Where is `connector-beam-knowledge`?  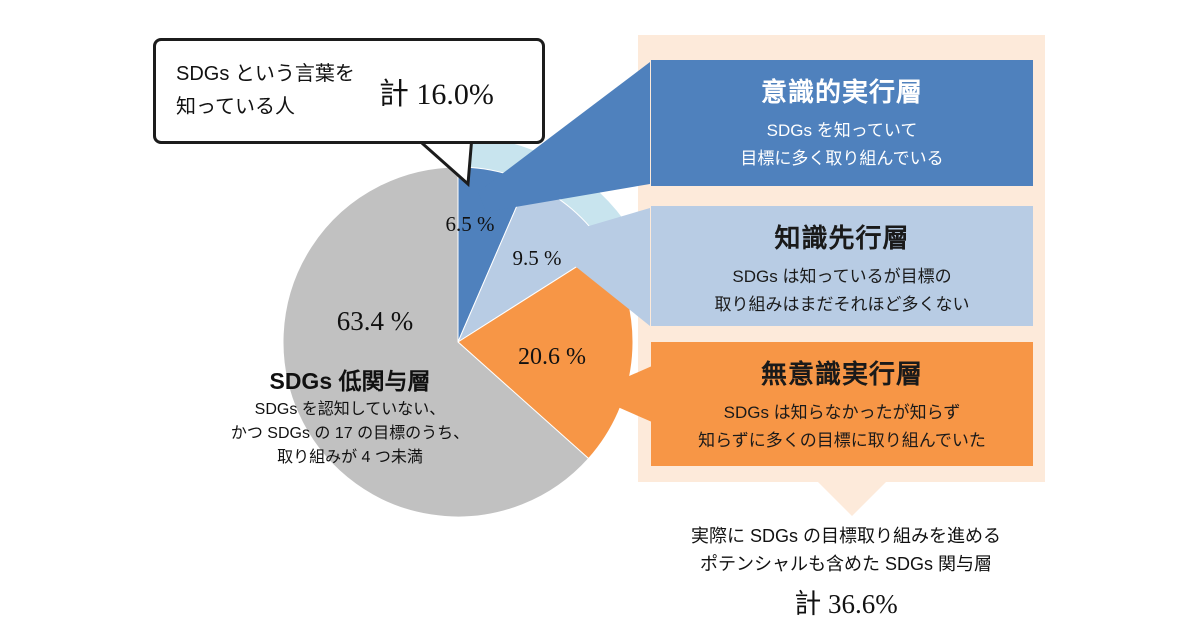
connector-beam-knowledge is located at coordinates (599, 267).